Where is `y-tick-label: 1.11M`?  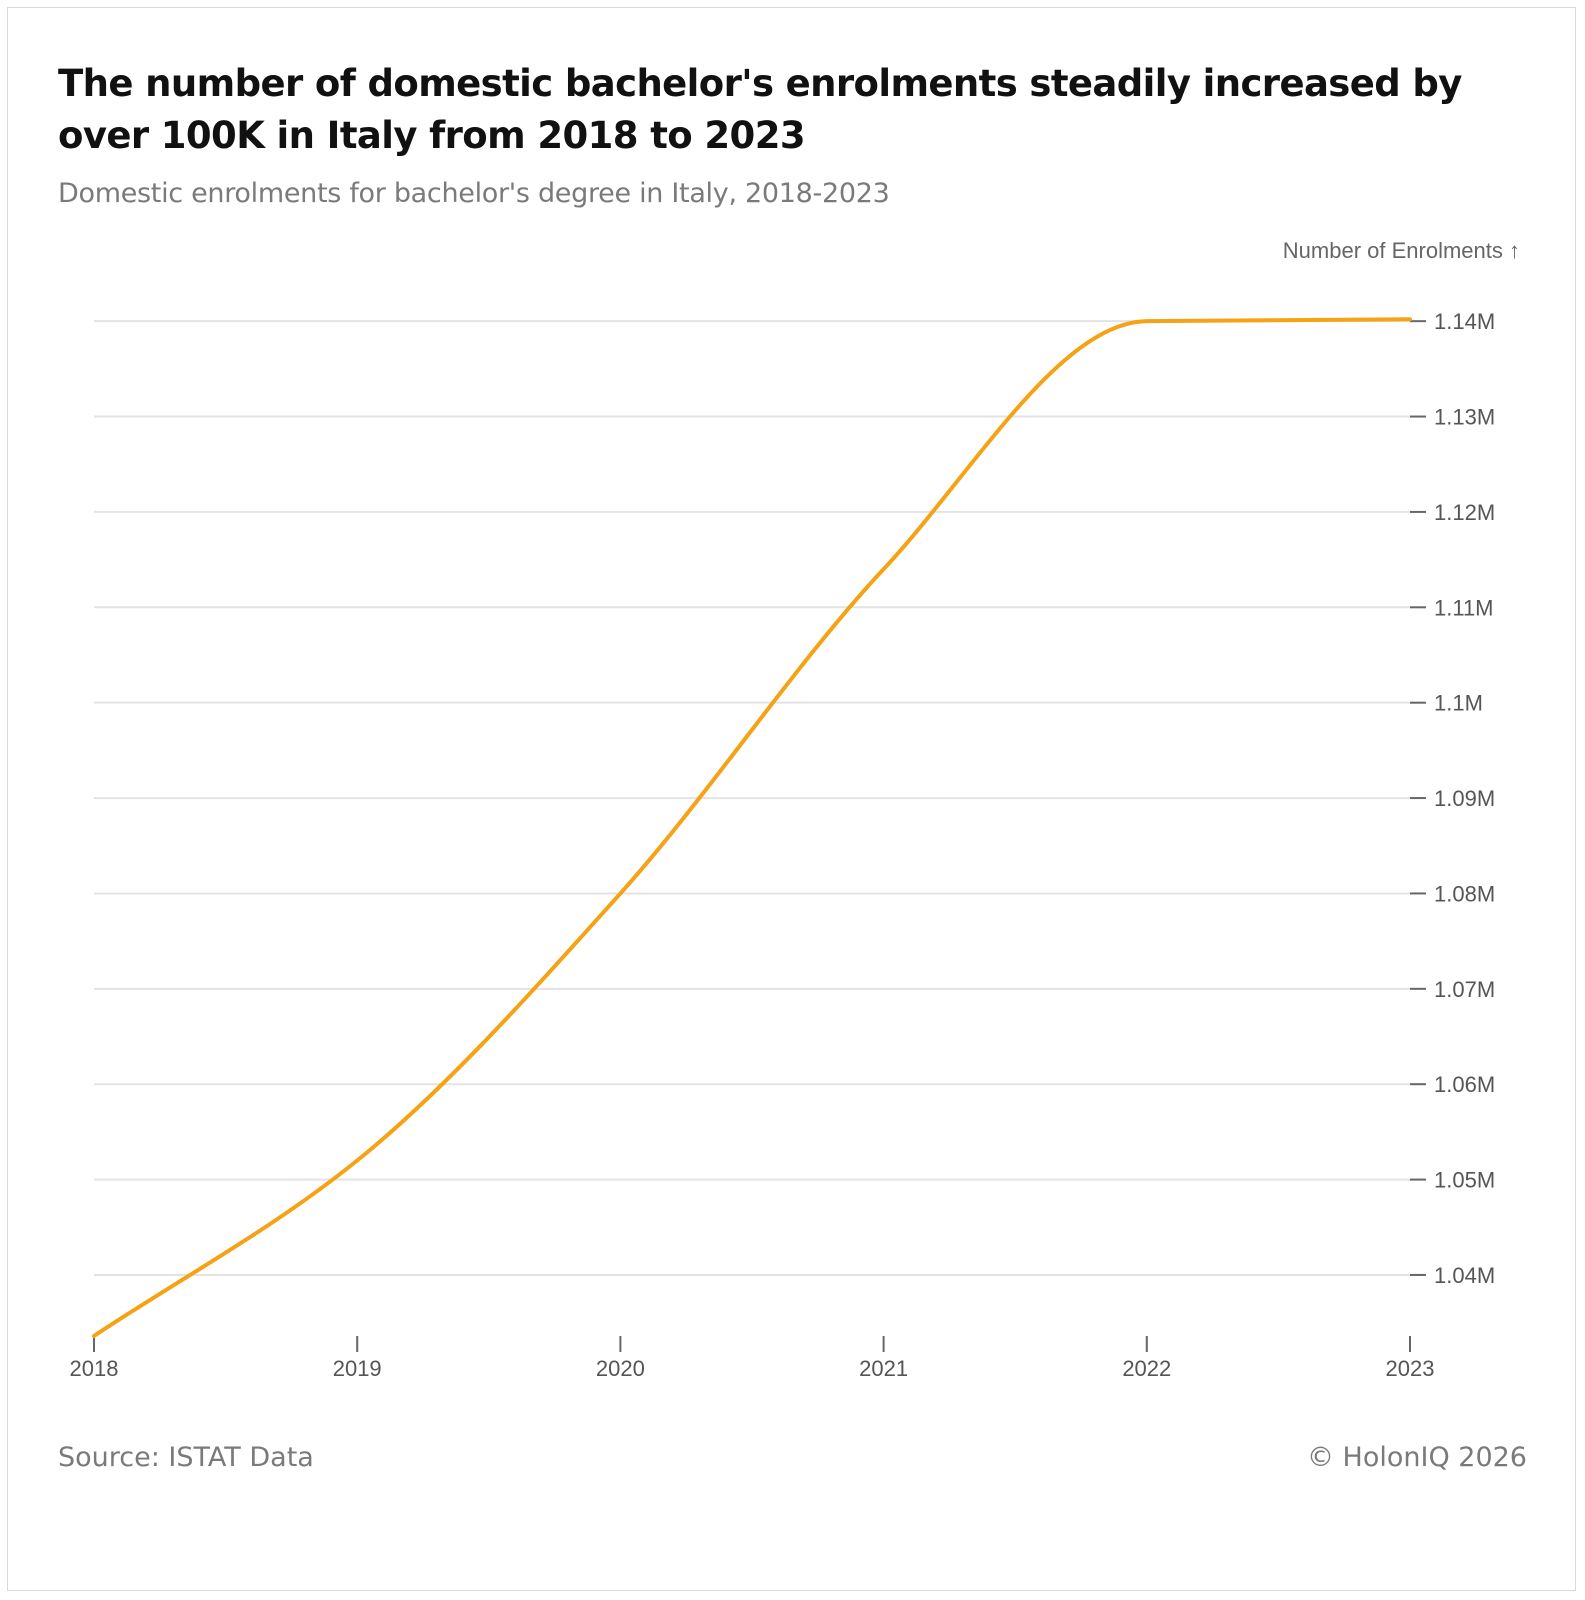
y-tick-label: 1.11M is located at coordinates (1464, 607).